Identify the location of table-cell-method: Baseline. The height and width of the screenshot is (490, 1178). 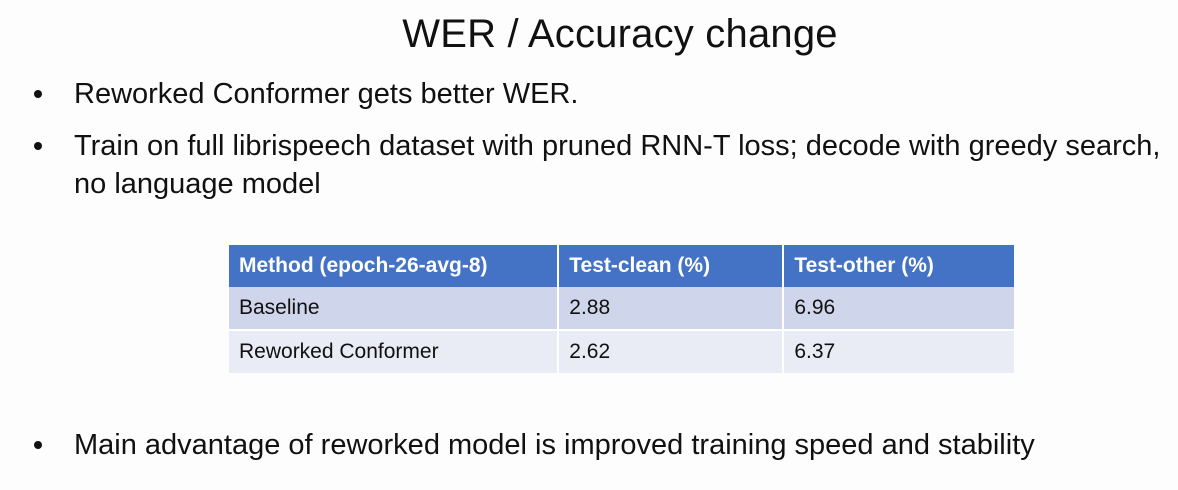
(394, 309).